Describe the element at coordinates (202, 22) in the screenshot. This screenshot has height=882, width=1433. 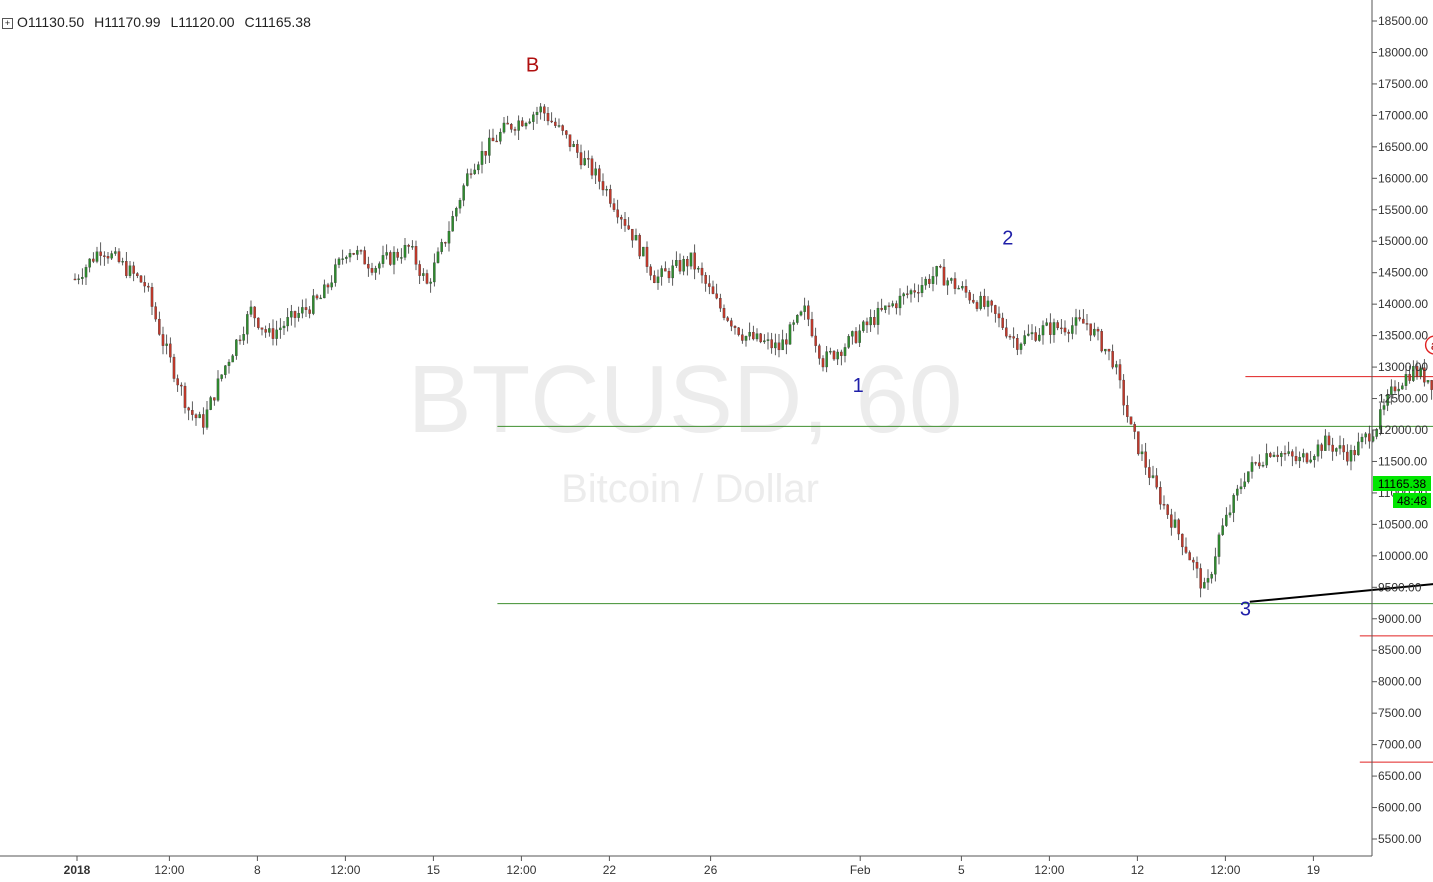
I see `low-value: L11120.00` at that location.